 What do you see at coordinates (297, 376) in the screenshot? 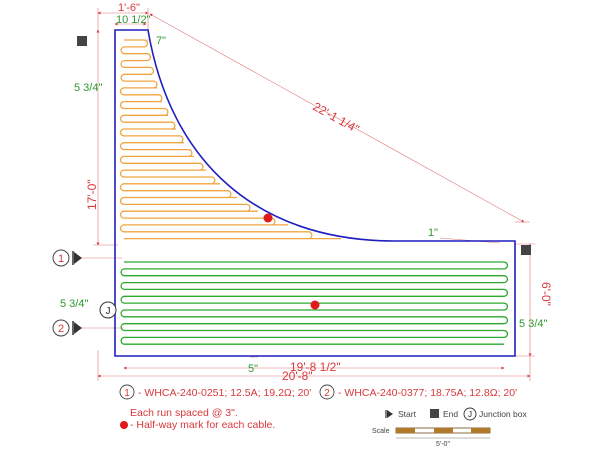
I see `dim-bottom-total: 20'-8"` at bounding box center [297, 376].